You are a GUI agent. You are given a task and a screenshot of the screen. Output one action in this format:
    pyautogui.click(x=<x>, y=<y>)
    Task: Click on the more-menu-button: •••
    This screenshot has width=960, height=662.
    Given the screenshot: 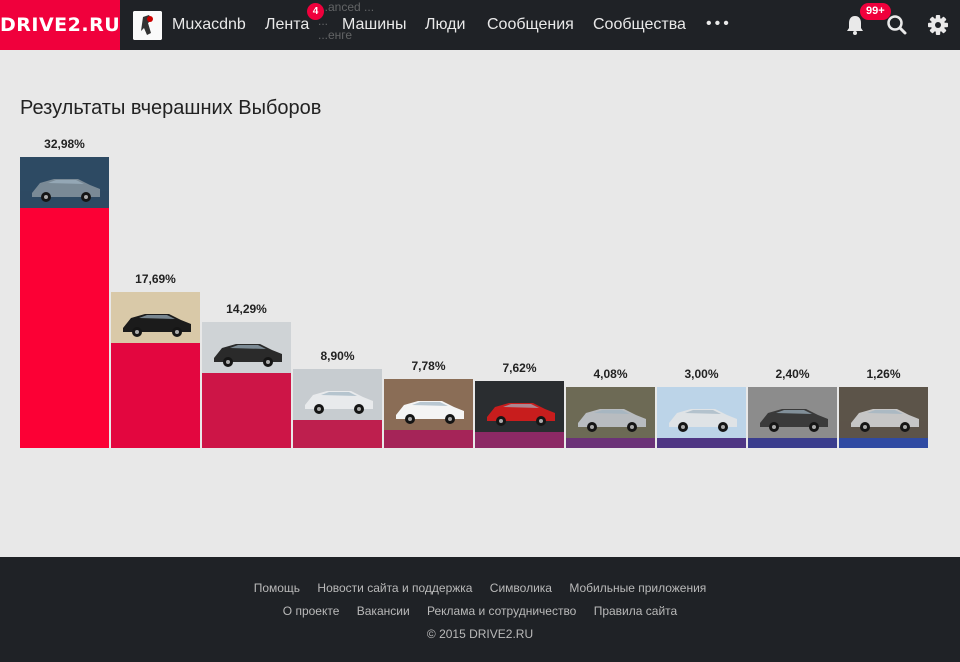 What is the action you would take?
    pyautogui.click(x=719, y=23)
    